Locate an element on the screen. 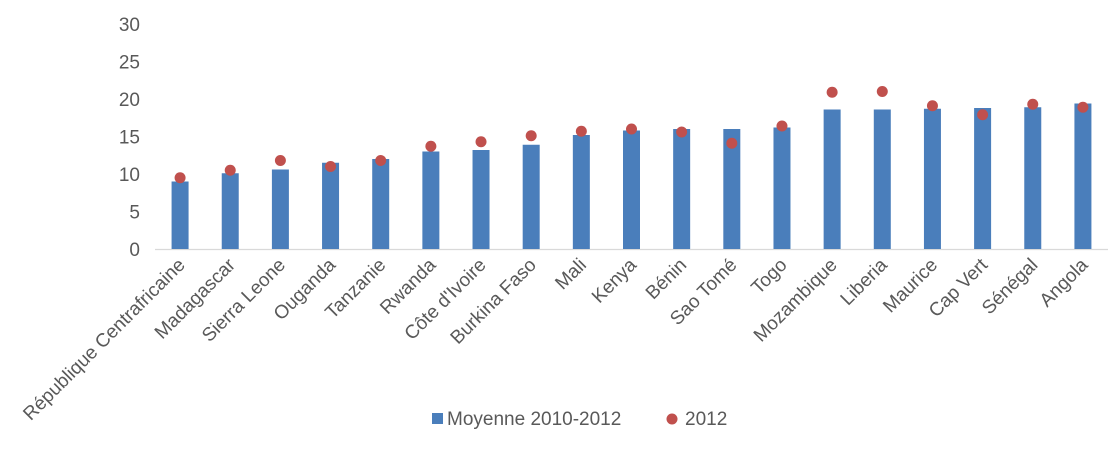 This screenshot has height=452, width=1114. y-tick-label: 15 is located at coordinates (129, 138).